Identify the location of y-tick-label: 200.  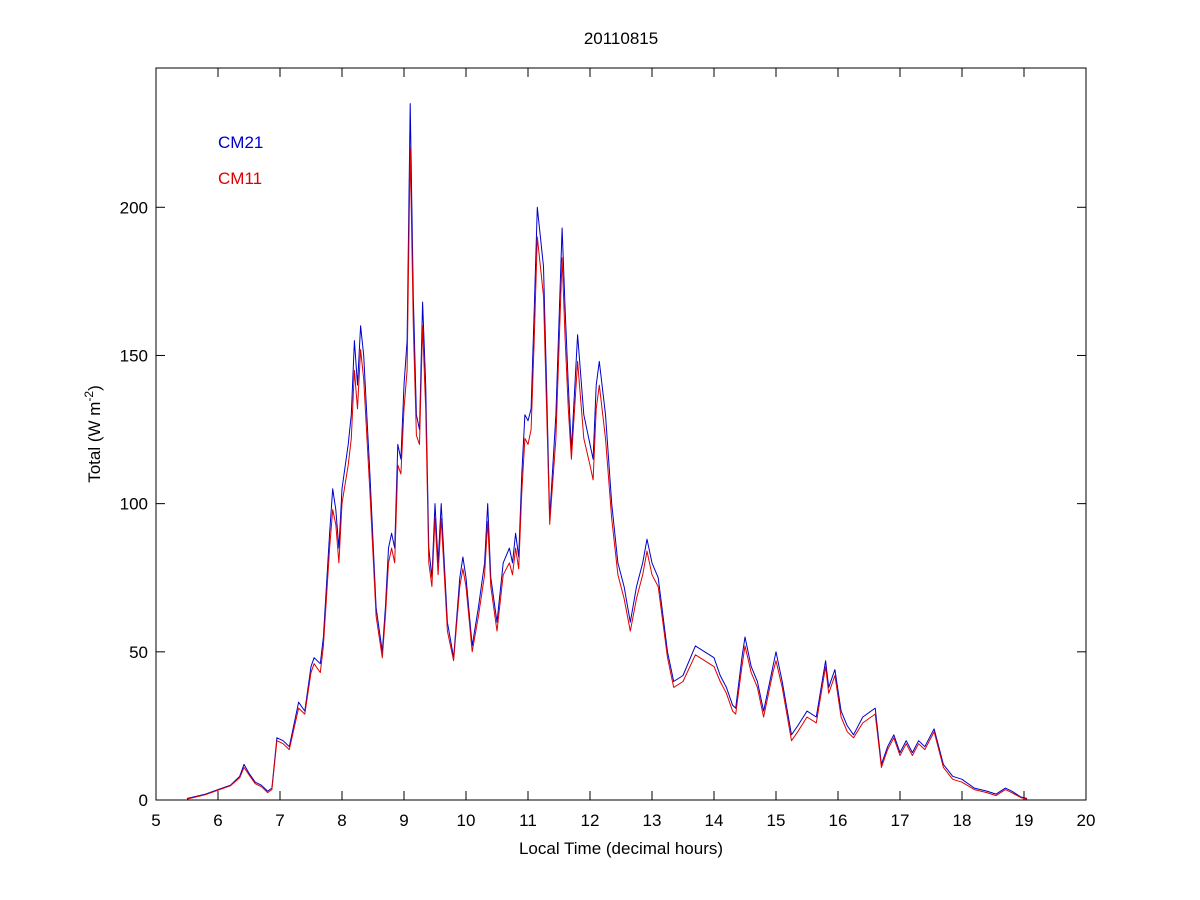
(134, 207).